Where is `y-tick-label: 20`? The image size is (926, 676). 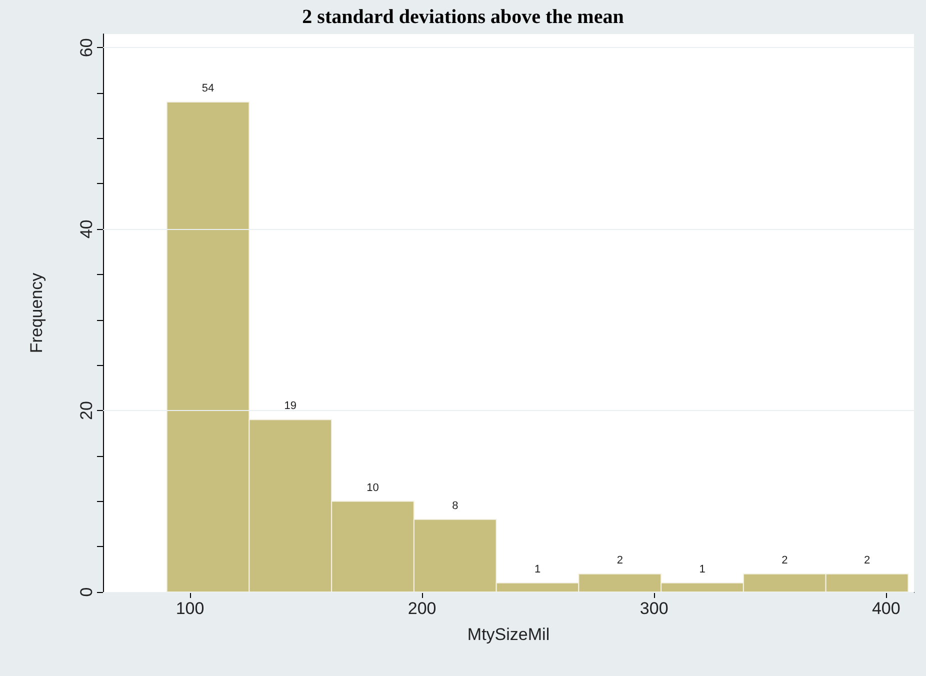
y-tick-label: 20 is located at coordinates (86, 410).